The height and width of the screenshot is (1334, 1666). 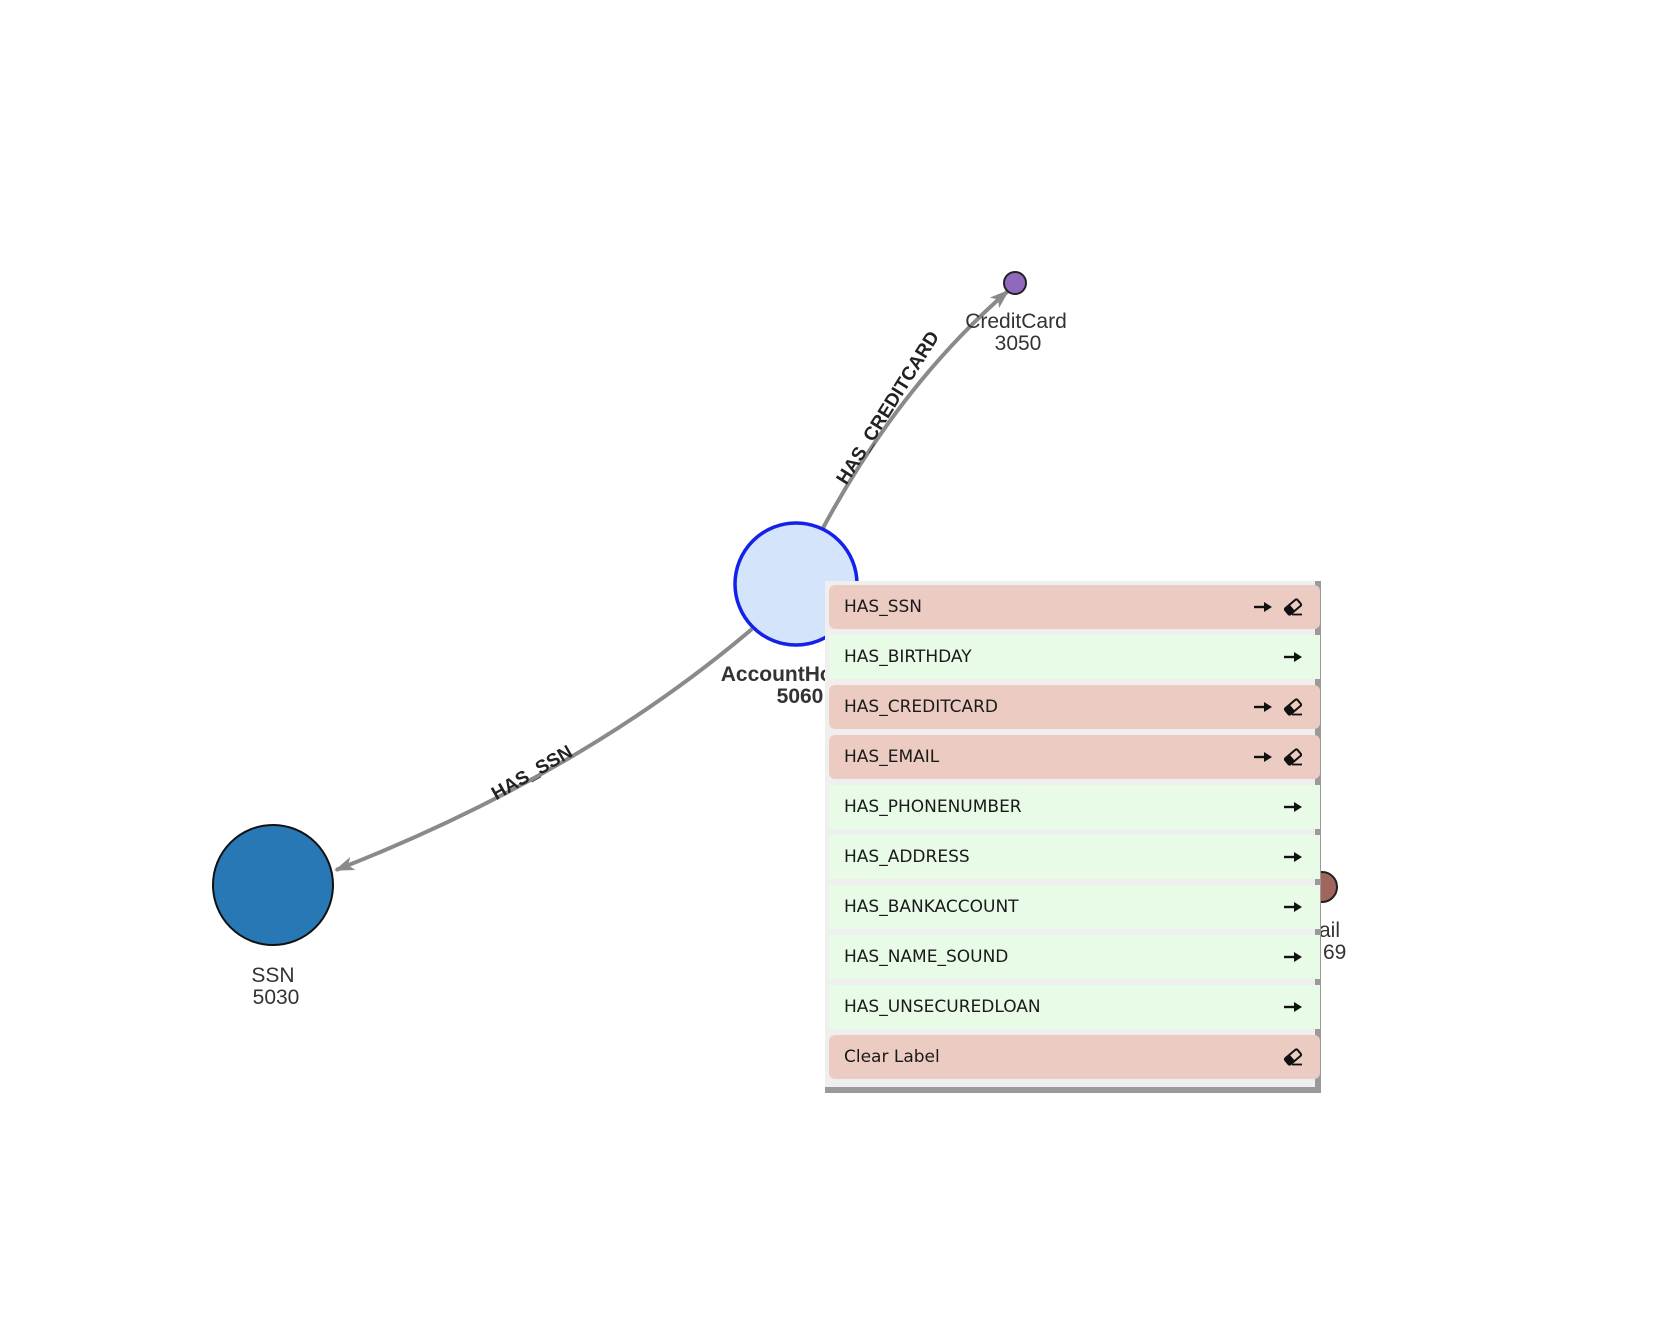 I want to click on menu-item-clear-label: Clear Label, so click(x=1074, y=1057).